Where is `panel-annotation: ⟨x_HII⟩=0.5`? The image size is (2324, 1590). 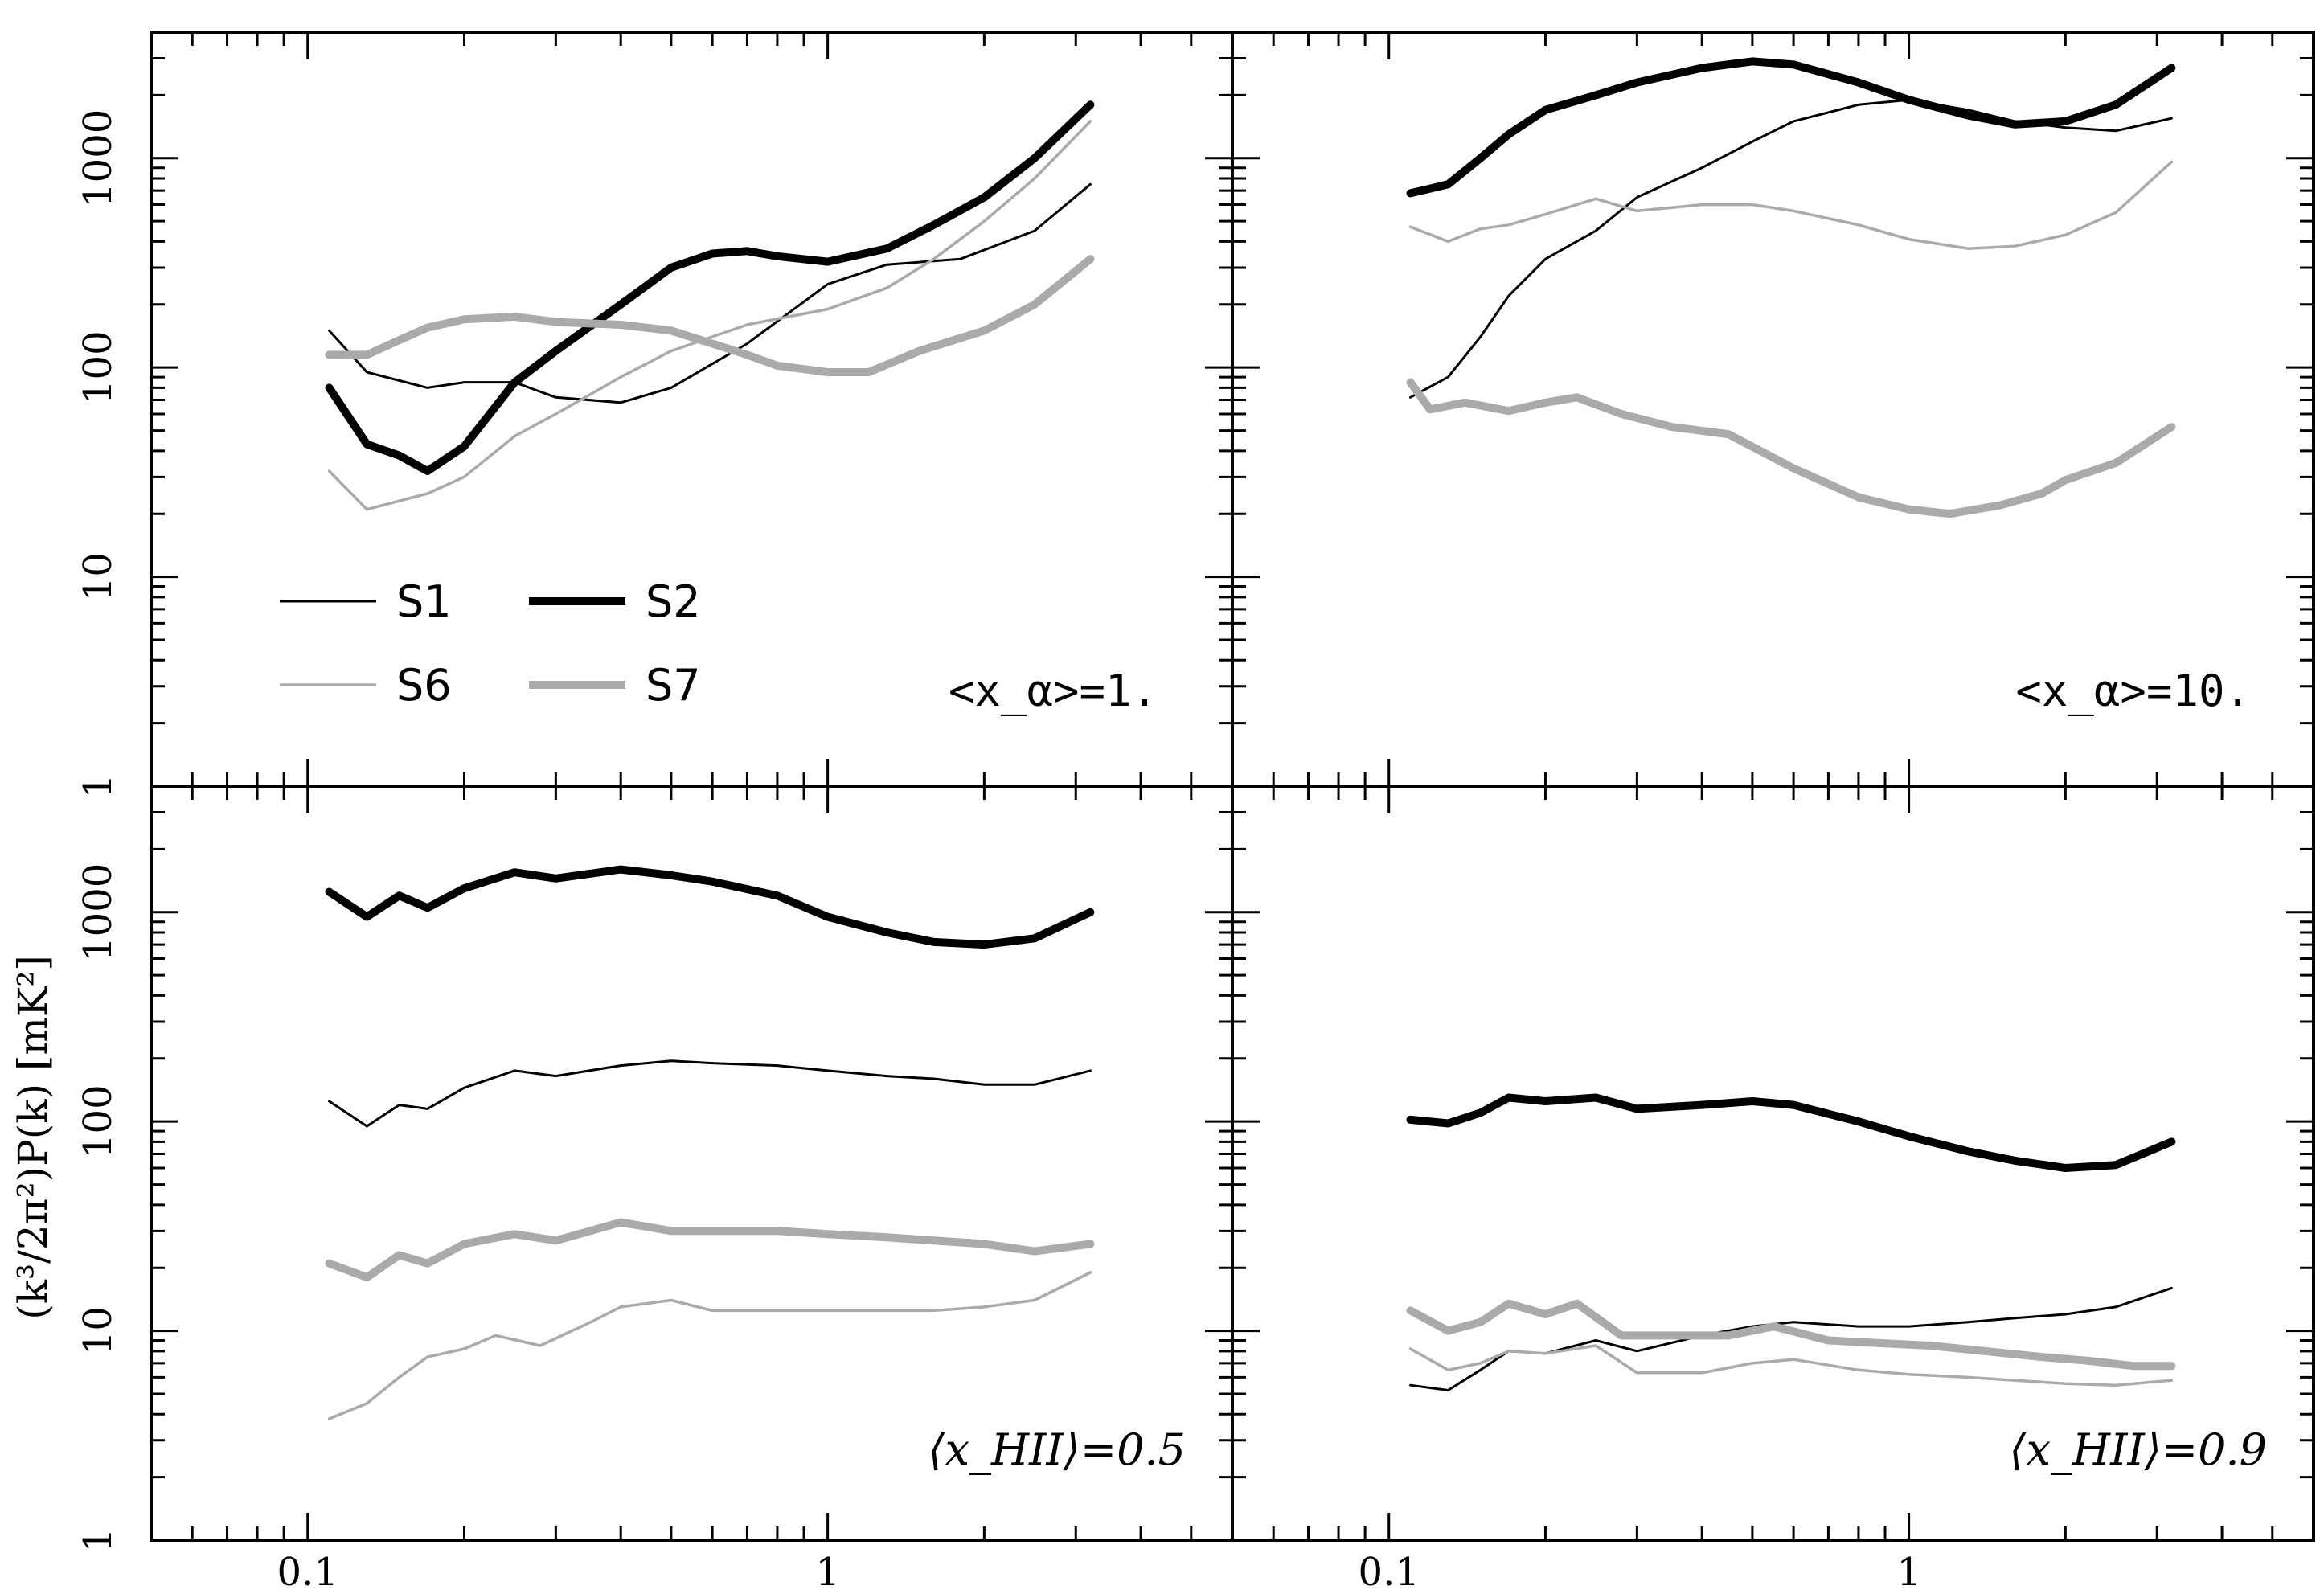 panel-annotation: ⟨x_HII⟩=0.5 is located at coordinates (1057, 1449).